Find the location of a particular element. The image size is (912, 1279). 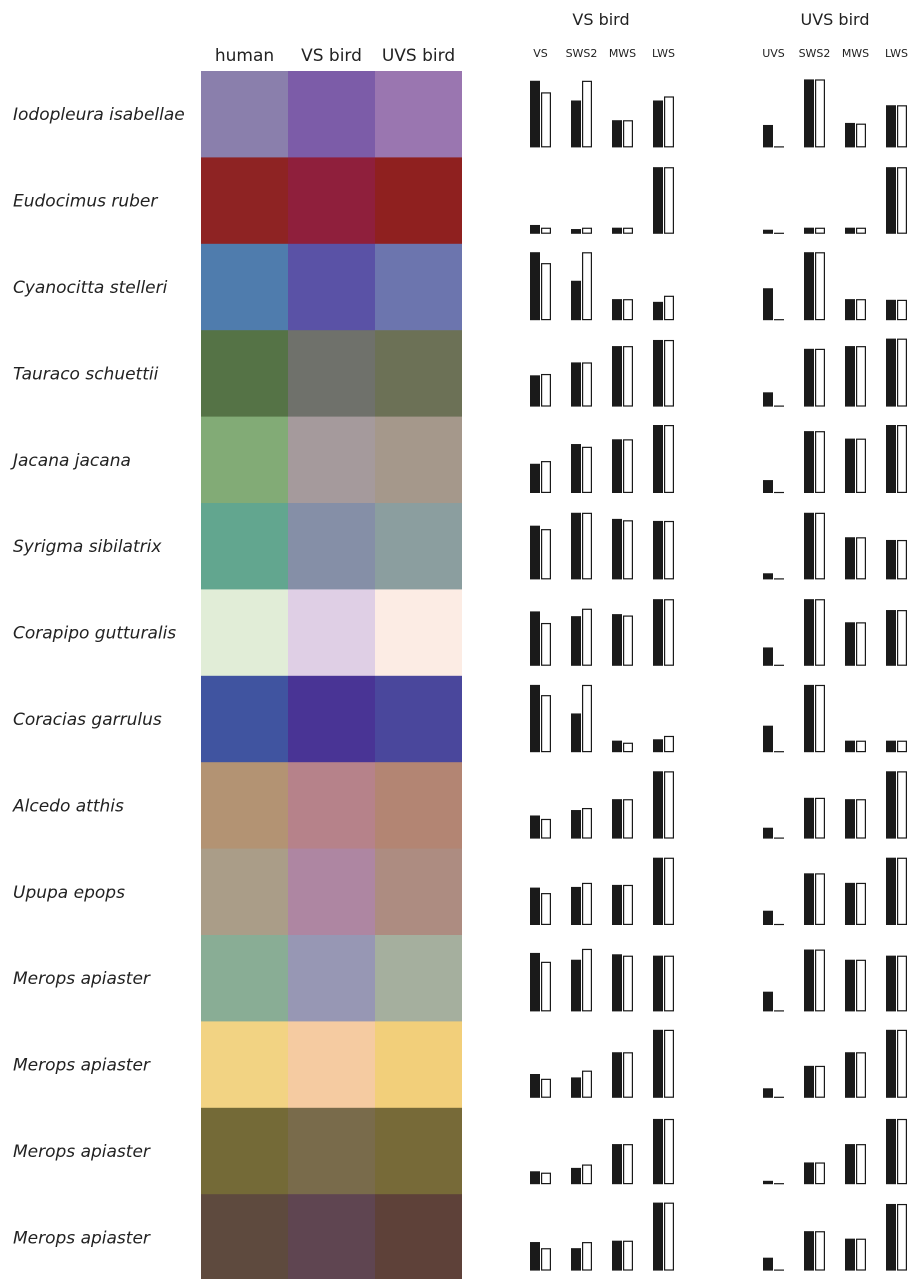

species-name: Upupa epops is located at coordinates (69, 893).